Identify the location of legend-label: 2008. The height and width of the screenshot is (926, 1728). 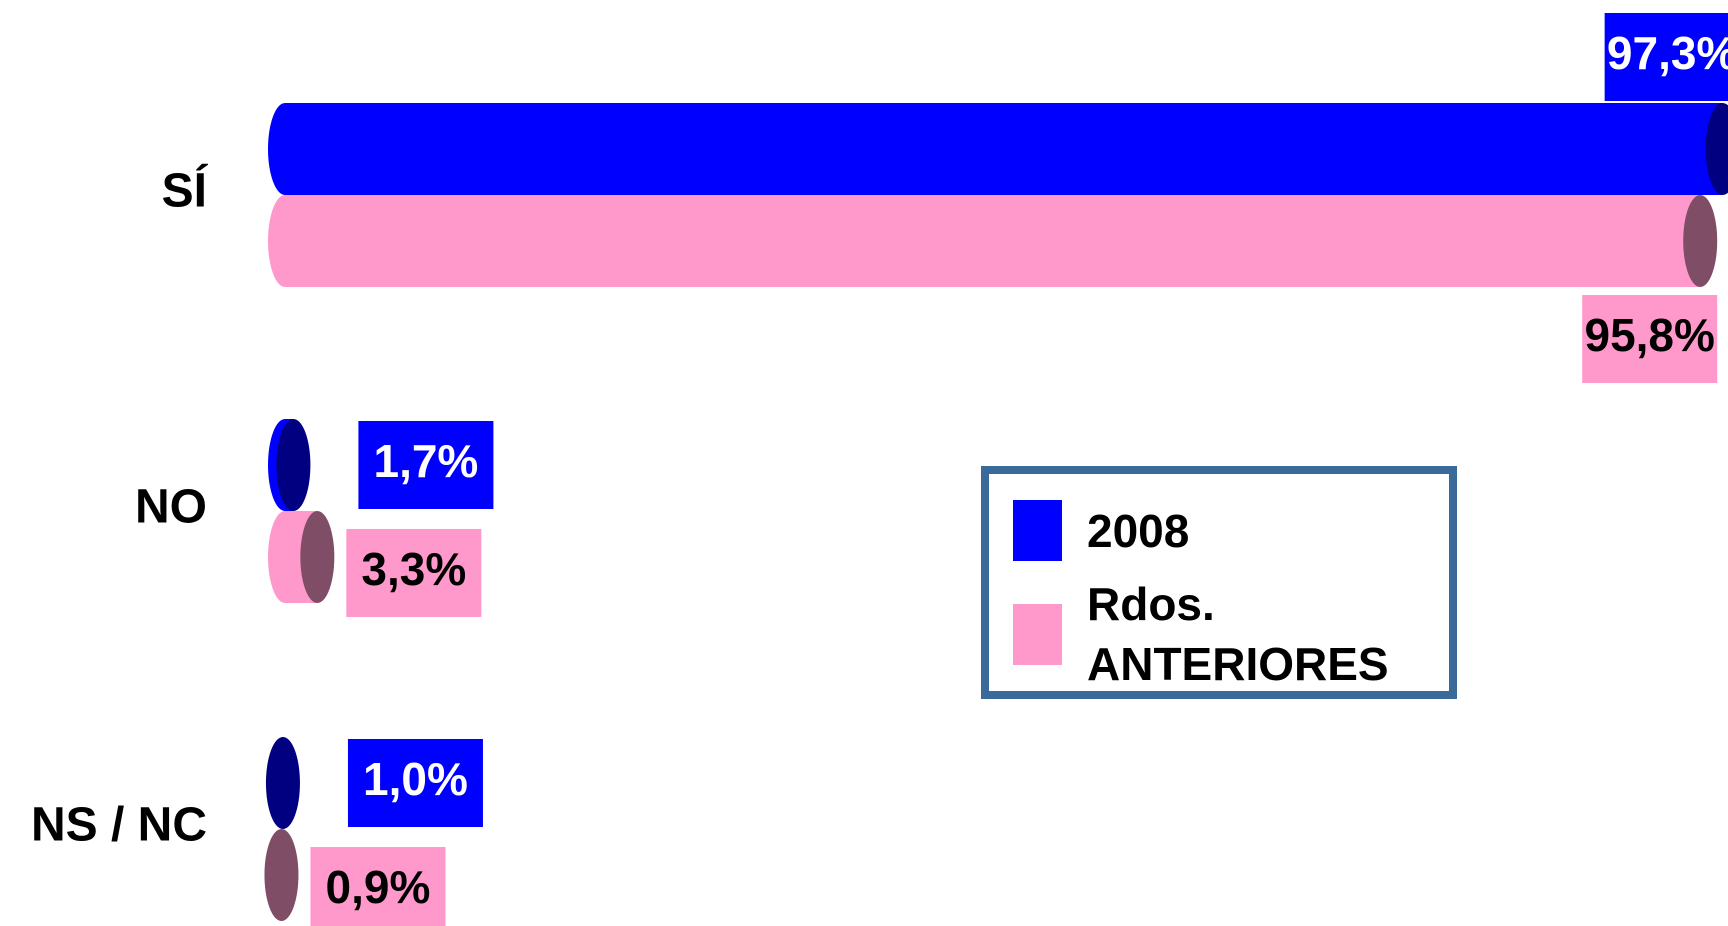
(1138, 530).